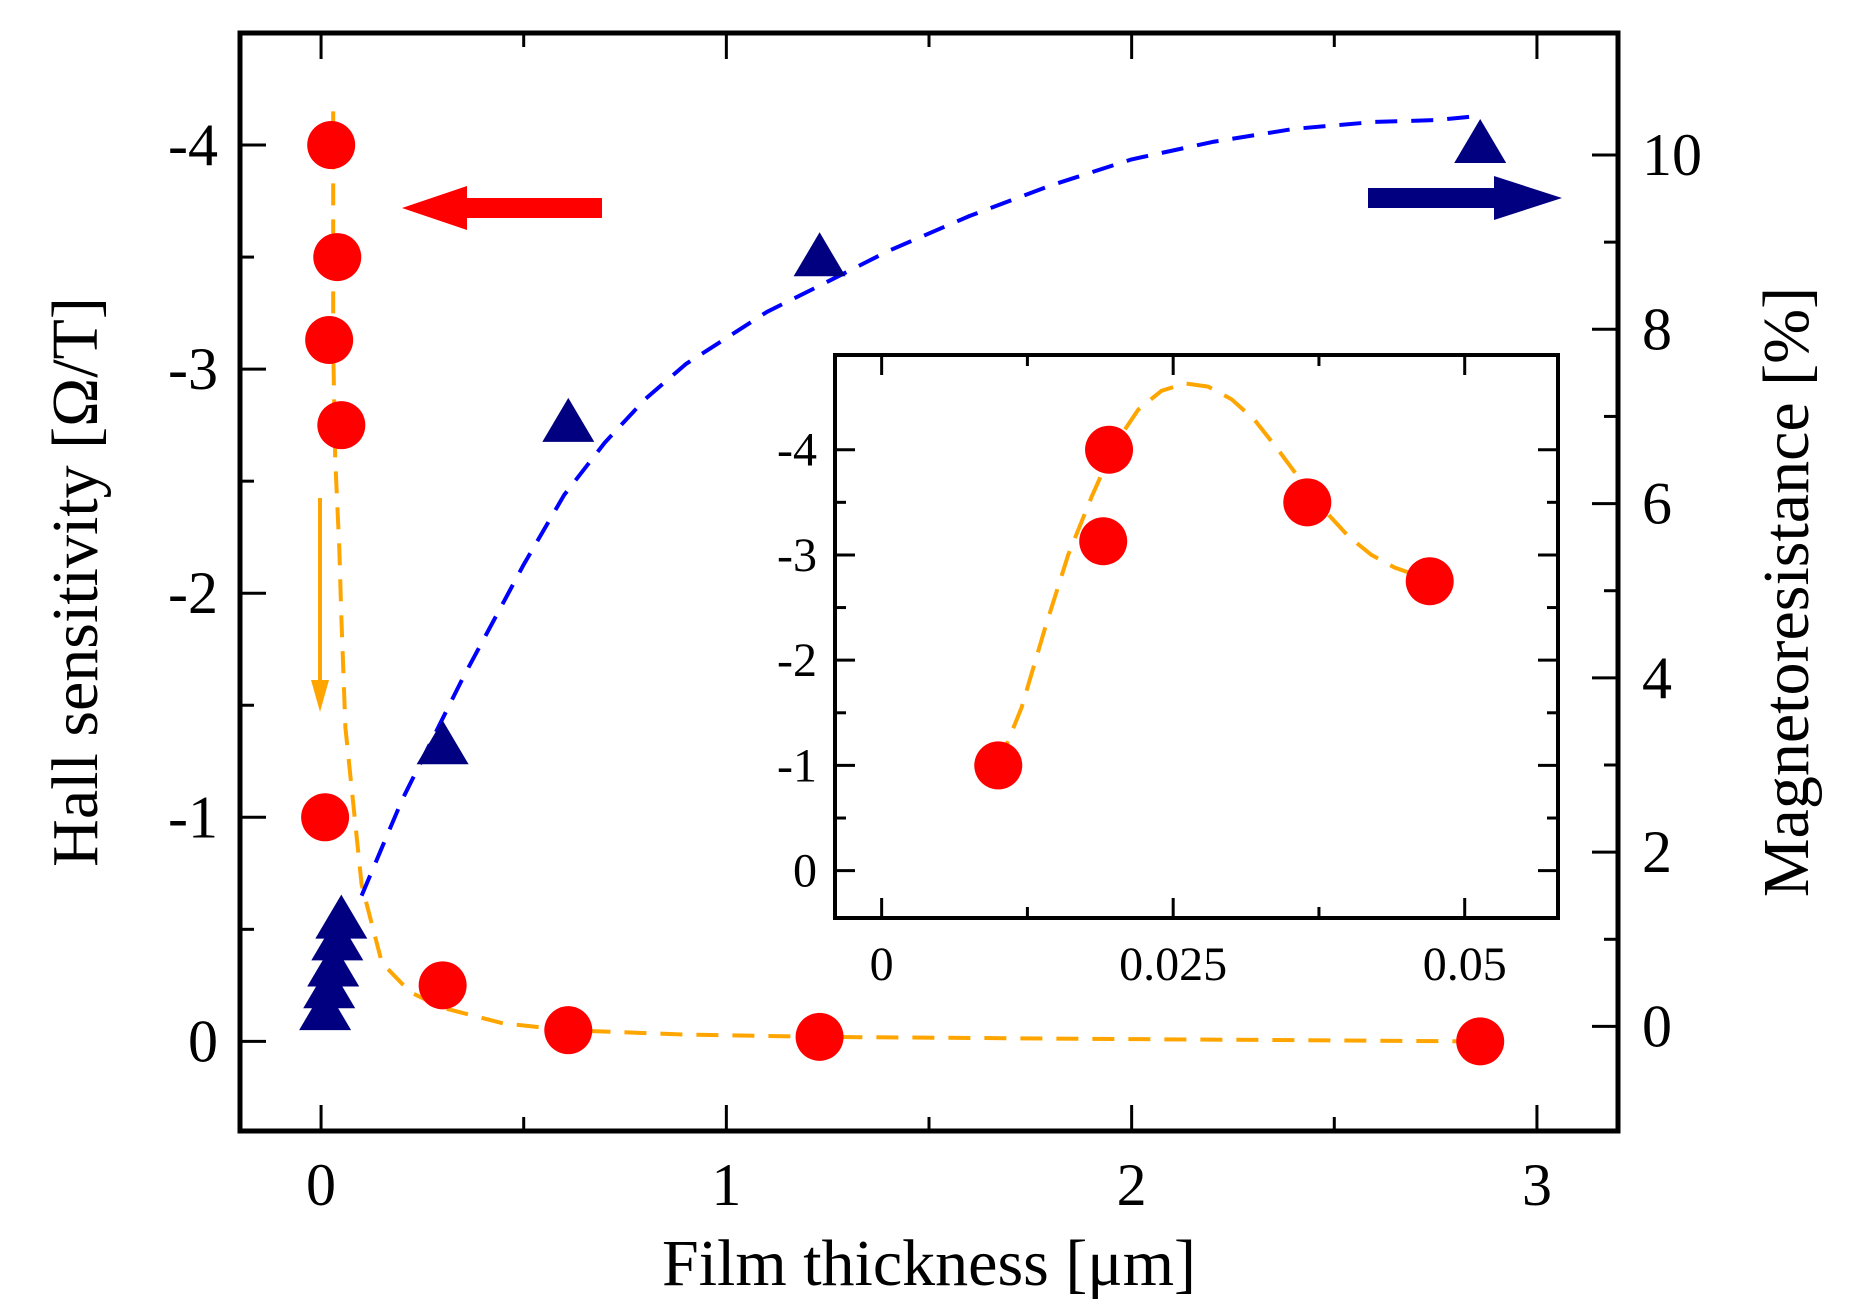 This screenshot has height=1313, width=1851. I want to click on inset-x-tick-label: 0.05, so click(1465, 964).